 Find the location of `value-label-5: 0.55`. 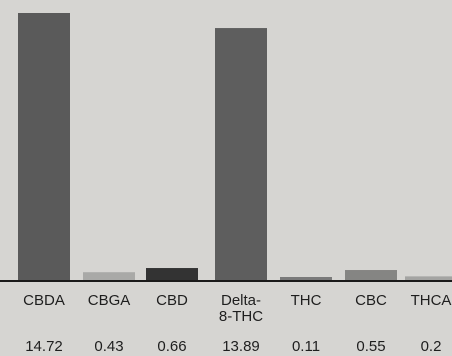

value-label-5: 0.55 is located at coordinates (370, 346).